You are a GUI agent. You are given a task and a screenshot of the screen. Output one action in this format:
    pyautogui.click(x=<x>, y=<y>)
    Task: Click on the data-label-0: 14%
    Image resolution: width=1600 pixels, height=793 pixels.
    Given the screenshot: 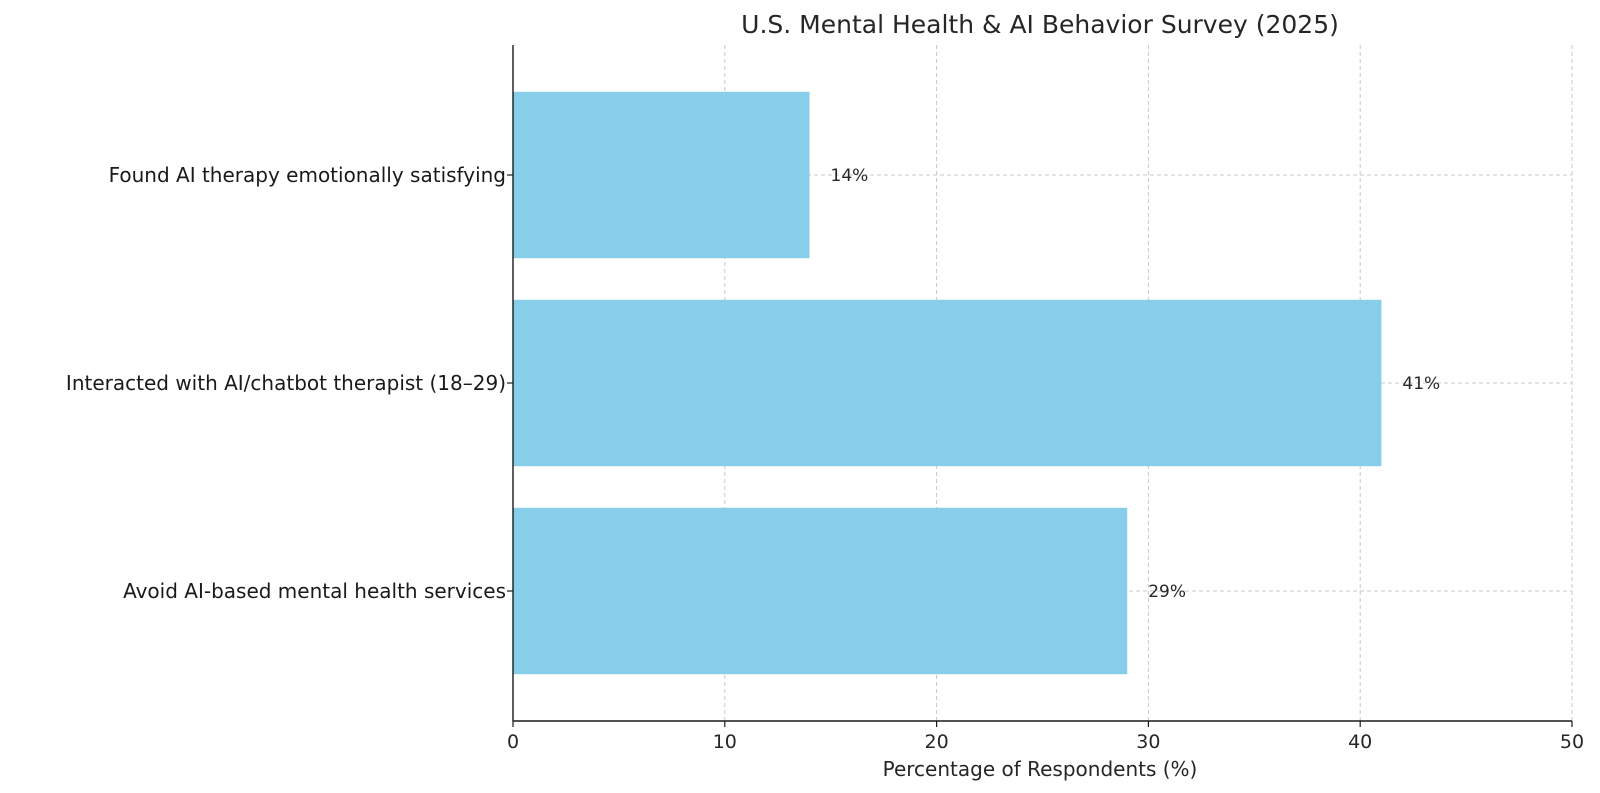 What is the action you would take?
    pyautogui.click(x=850, y=176)
    